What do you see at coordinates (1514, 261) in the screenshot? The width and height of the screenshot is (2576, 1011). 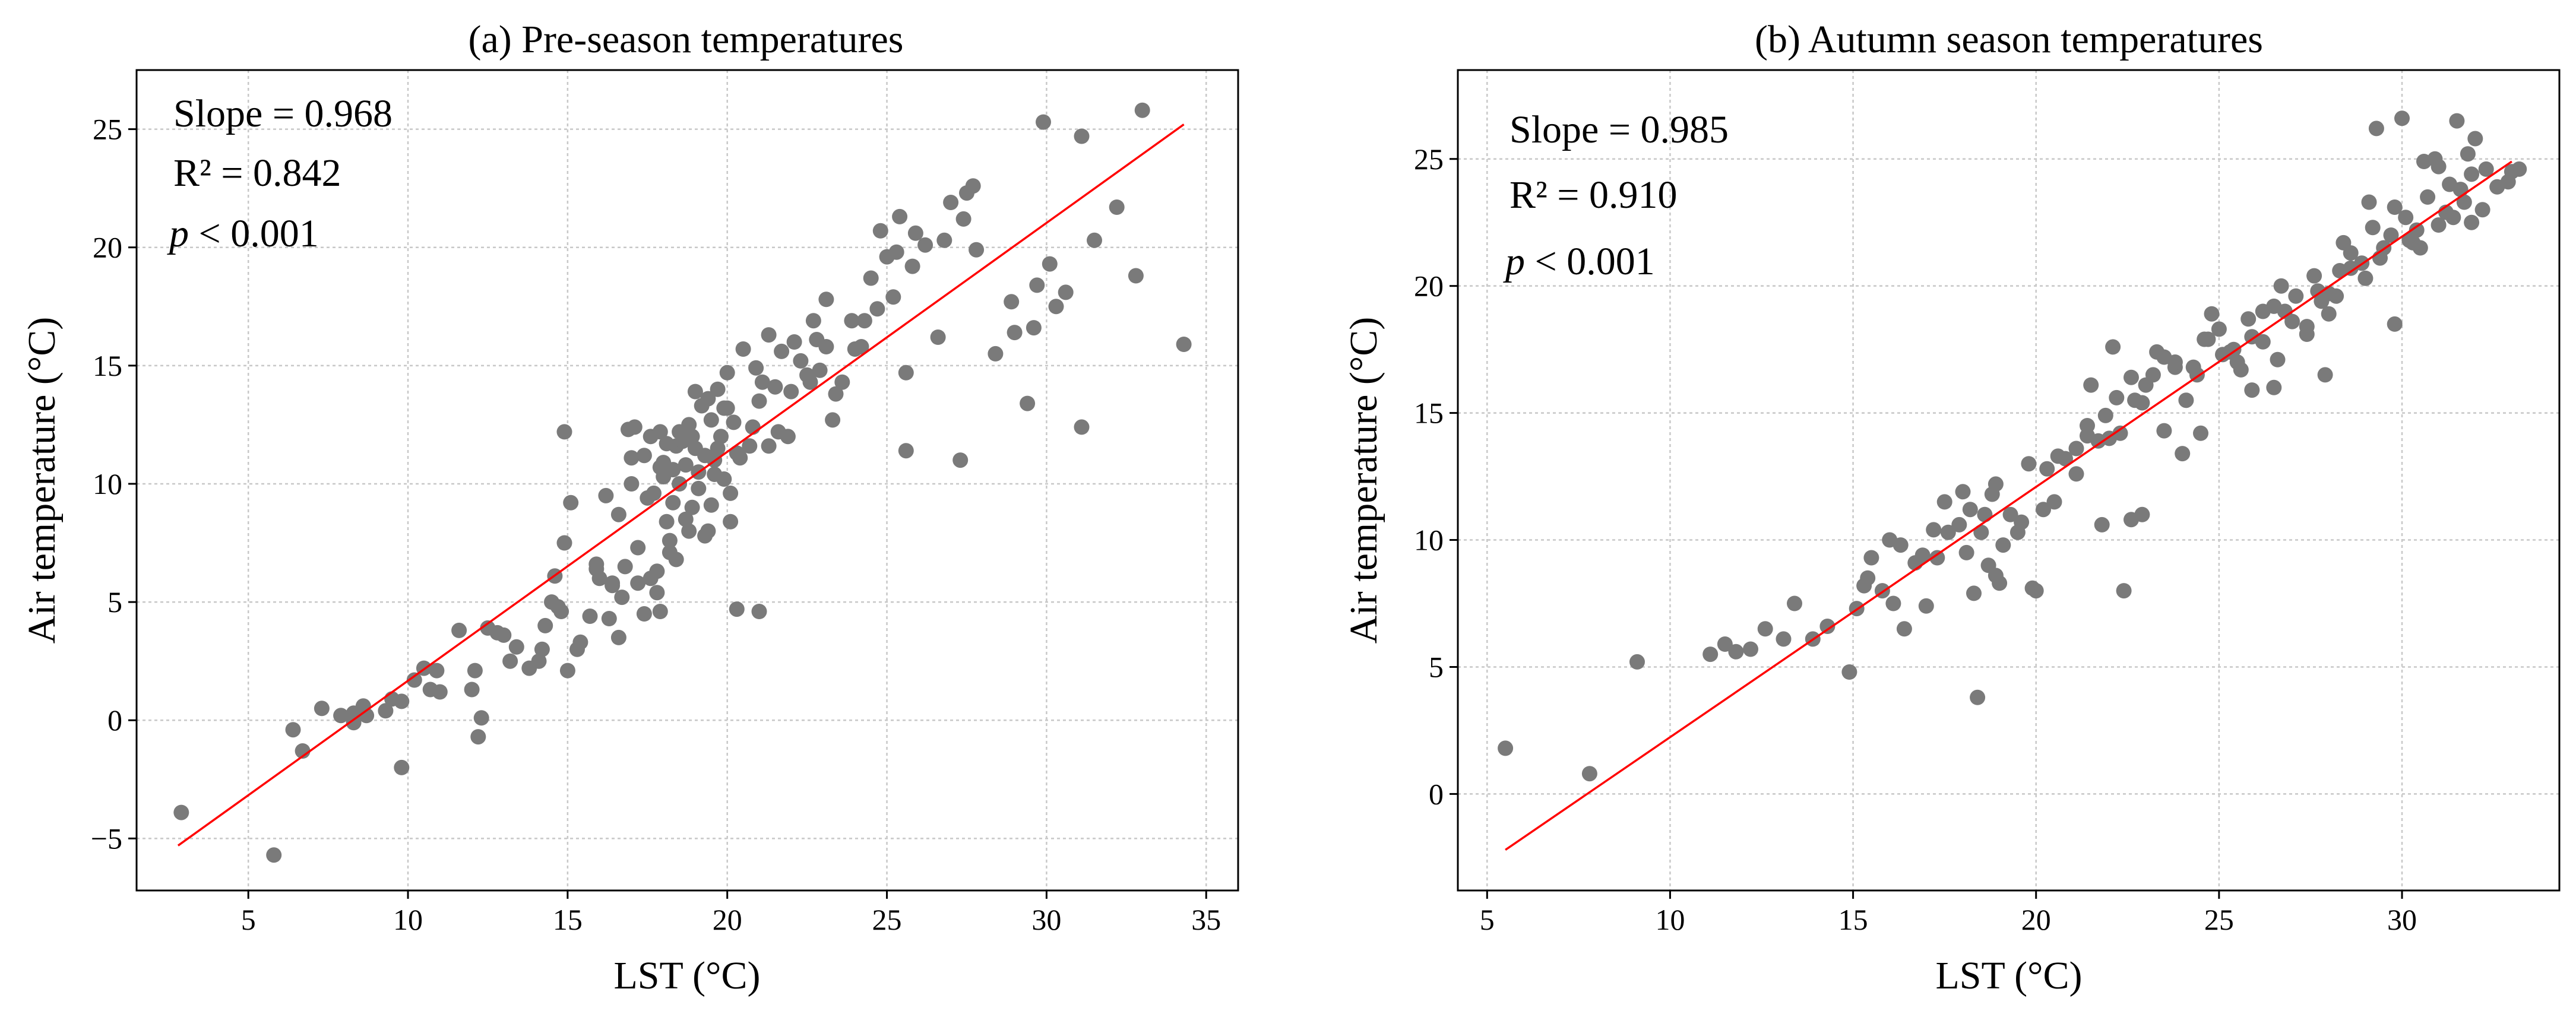 I see `panel-b-p-symbol: p` at bounding box center [1514, 261].